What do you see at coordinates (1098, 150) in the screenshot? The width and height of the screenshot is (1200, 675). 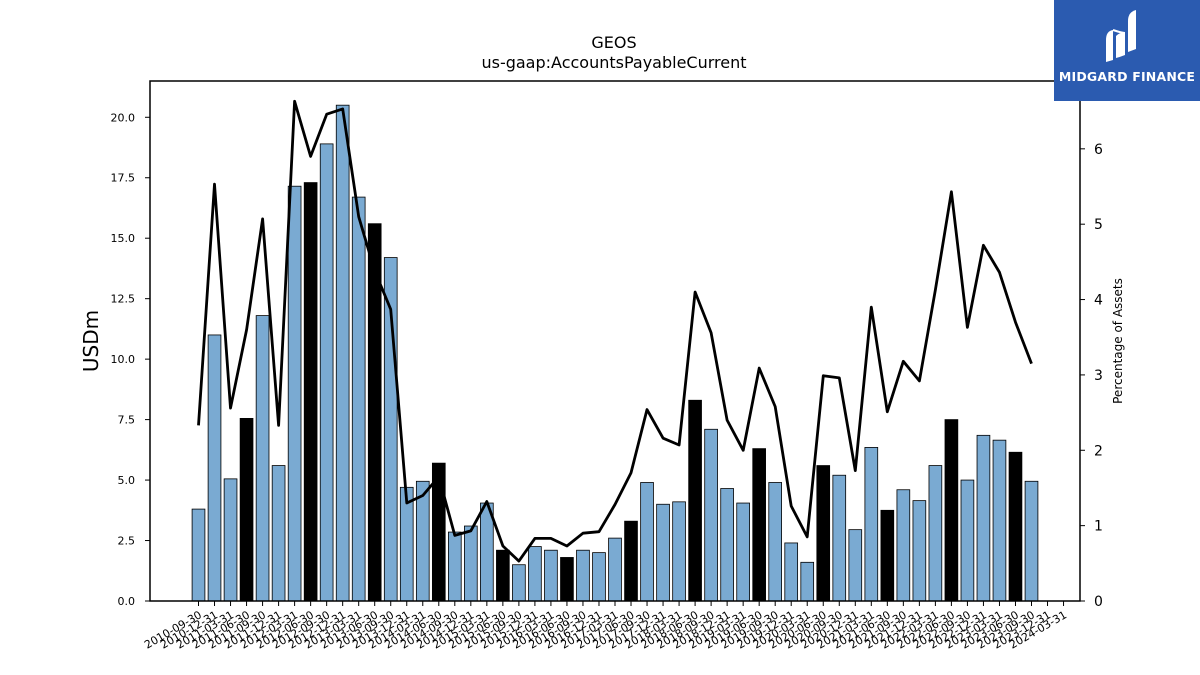 I see `y2-tick-label: 6` at bounding box center [1098, 150].